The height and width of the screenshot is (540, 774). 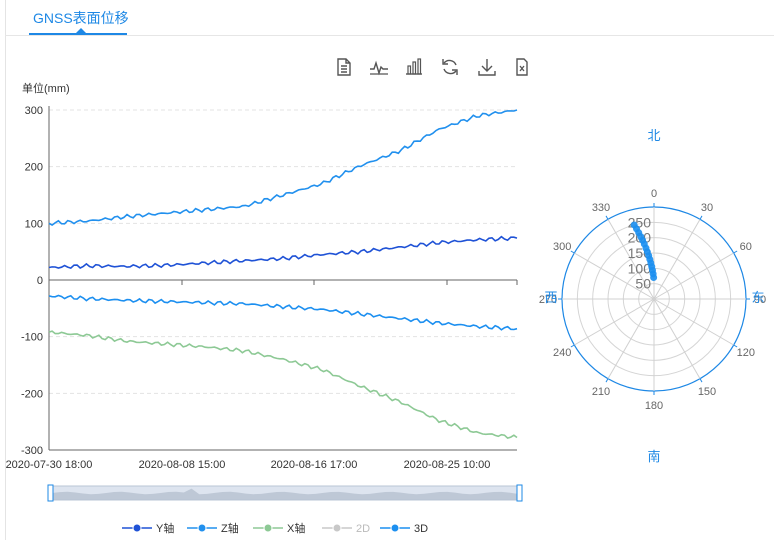 What do you see at coordinates (447, 465) in the screenshot?
I see `x-tick-label: 2020-08-25 10:00` at bounding box center [447, 465].